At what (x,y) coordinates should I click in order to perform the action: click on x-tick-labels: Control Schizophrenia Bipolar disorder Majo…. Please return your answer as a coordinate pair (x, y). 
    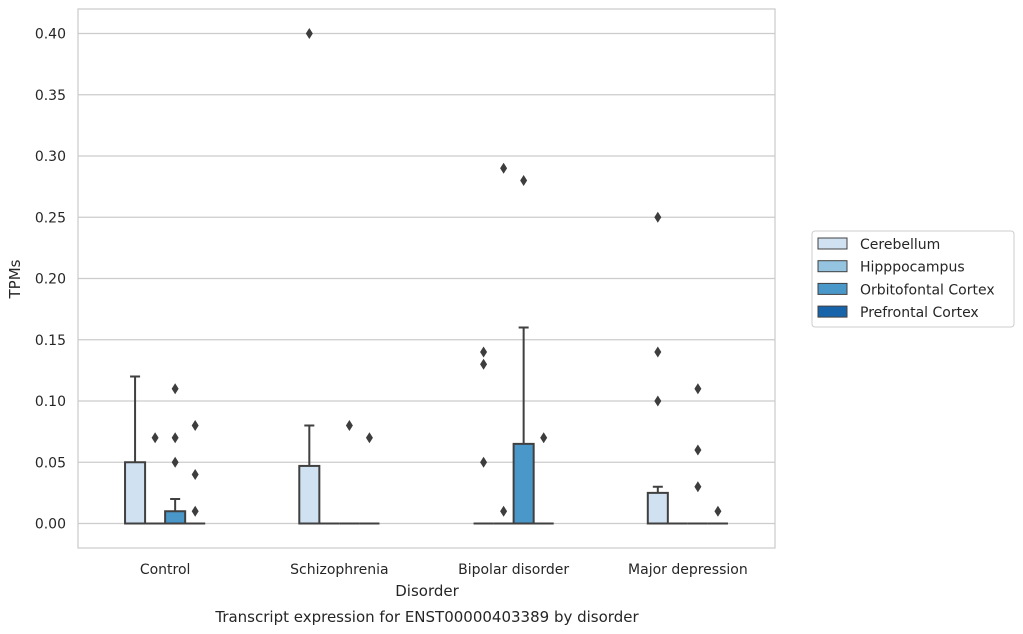
    Looking at the image, I should click on (444, 570).